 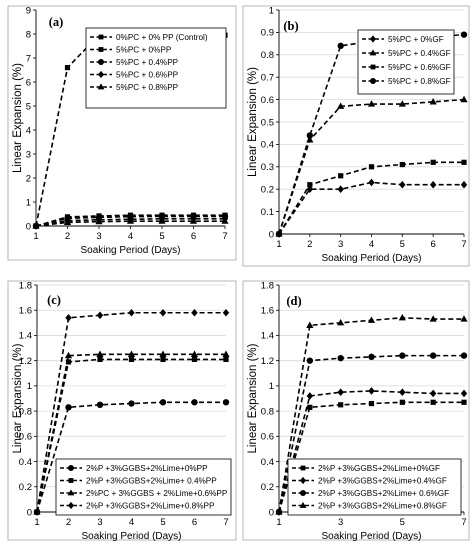 I want to click on y-tick-label: 0.3, so click(x=267, y=167).